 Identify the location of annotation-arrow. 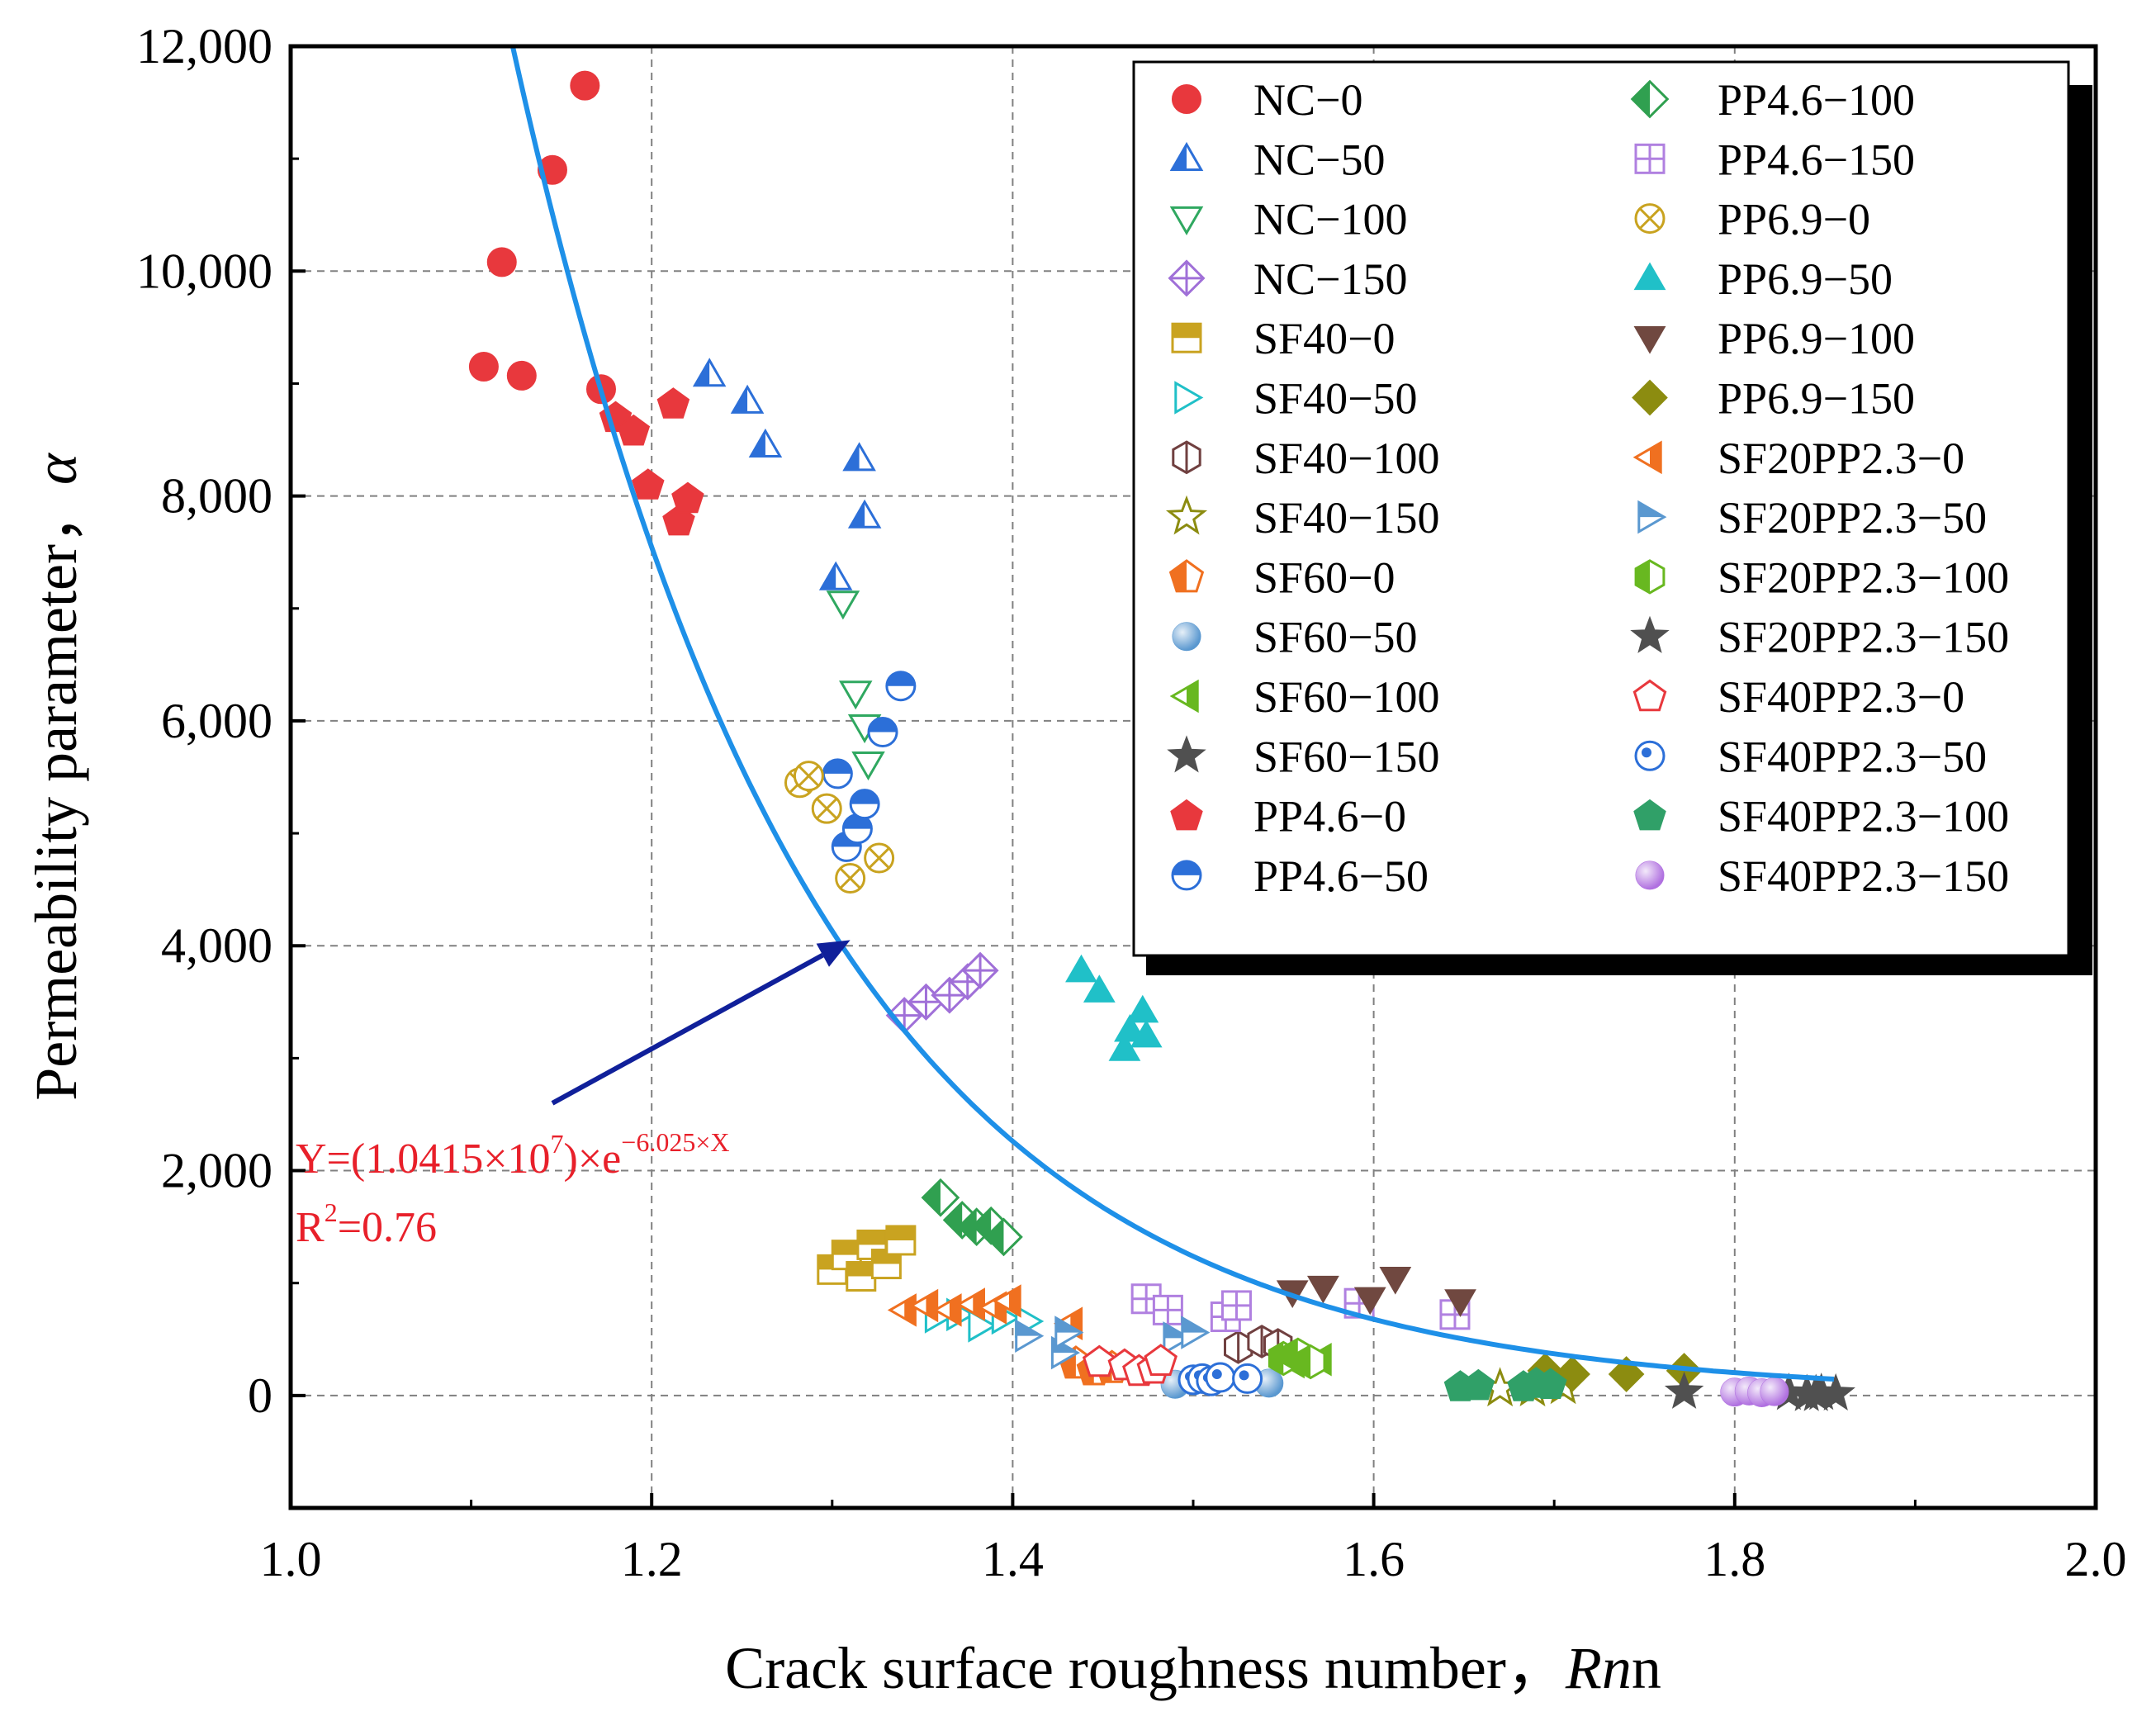
(687, 1029).